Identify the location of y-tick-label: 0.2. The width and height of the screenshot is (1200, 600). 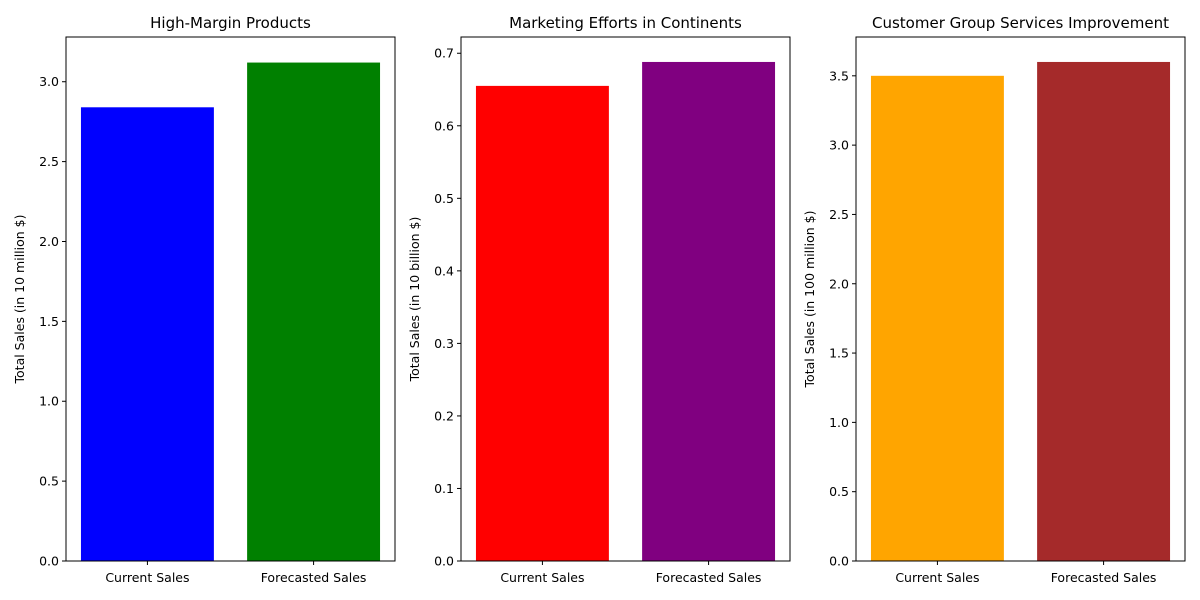
(444, 415).